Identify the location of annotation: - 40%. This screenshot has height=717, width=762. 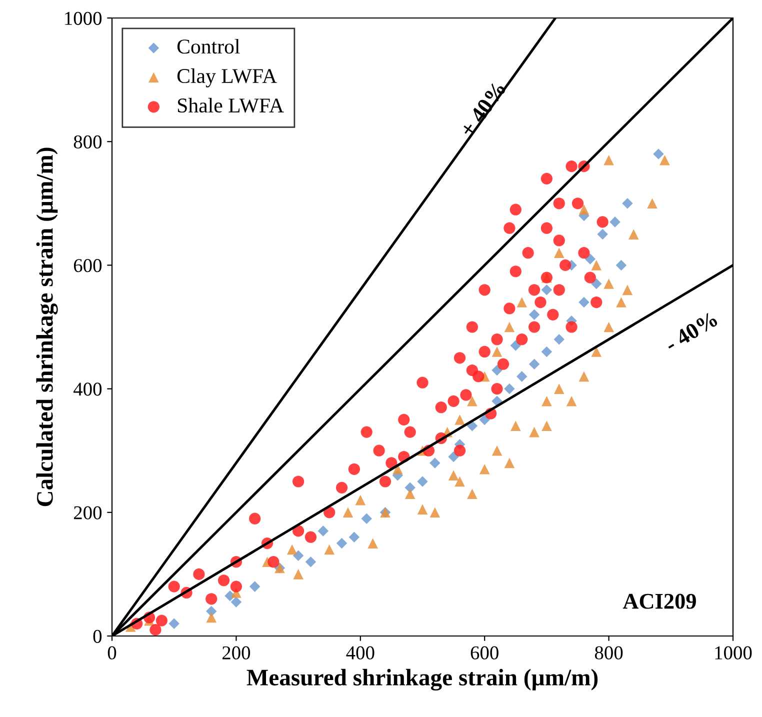
(691, 331).